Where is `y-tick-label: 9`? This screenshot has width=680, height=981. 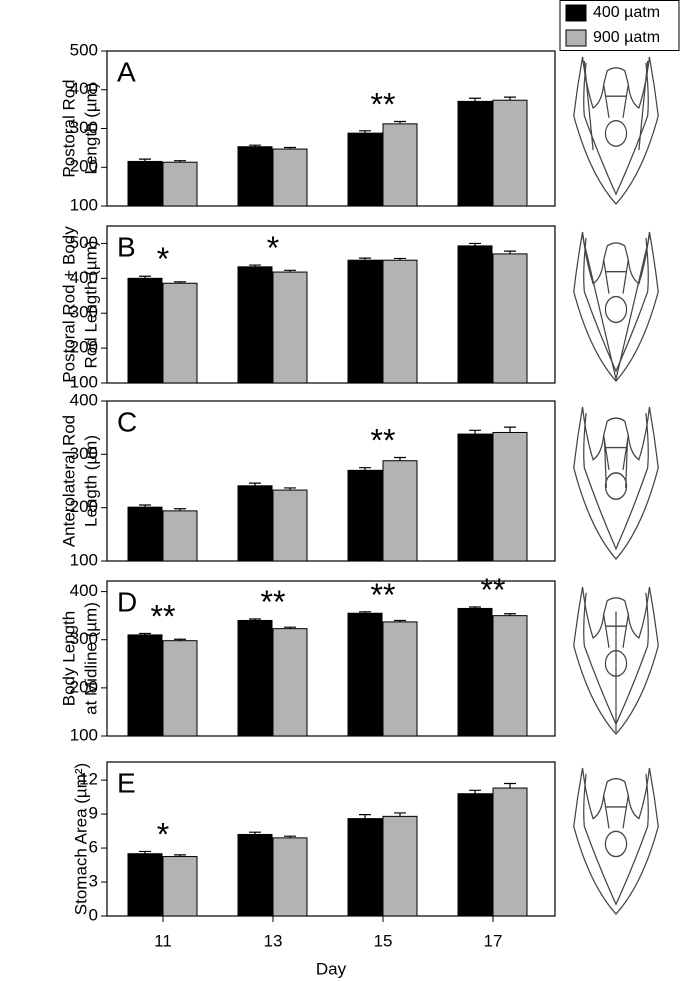 y-tick-label: 9 is located at coordinates (93, 813).